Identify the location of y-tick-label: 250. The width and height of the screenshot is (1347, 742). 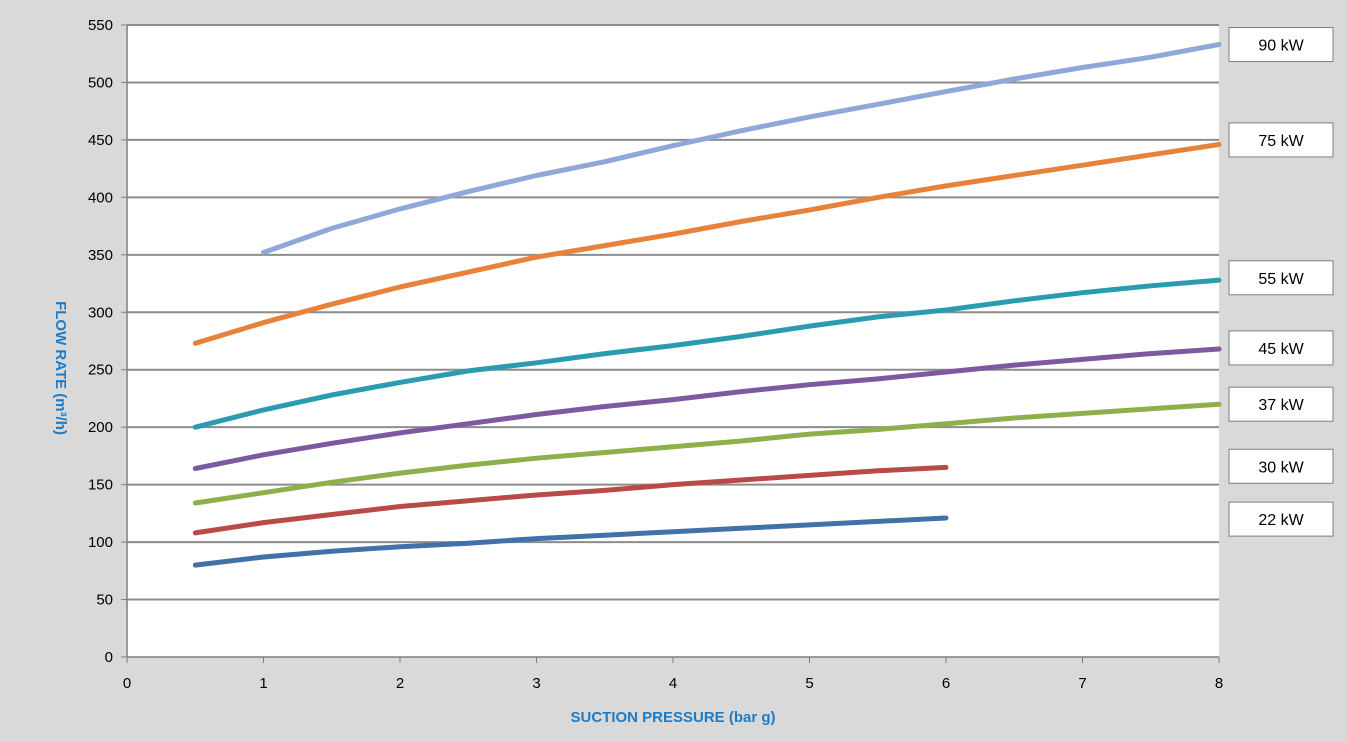
(100, 370).